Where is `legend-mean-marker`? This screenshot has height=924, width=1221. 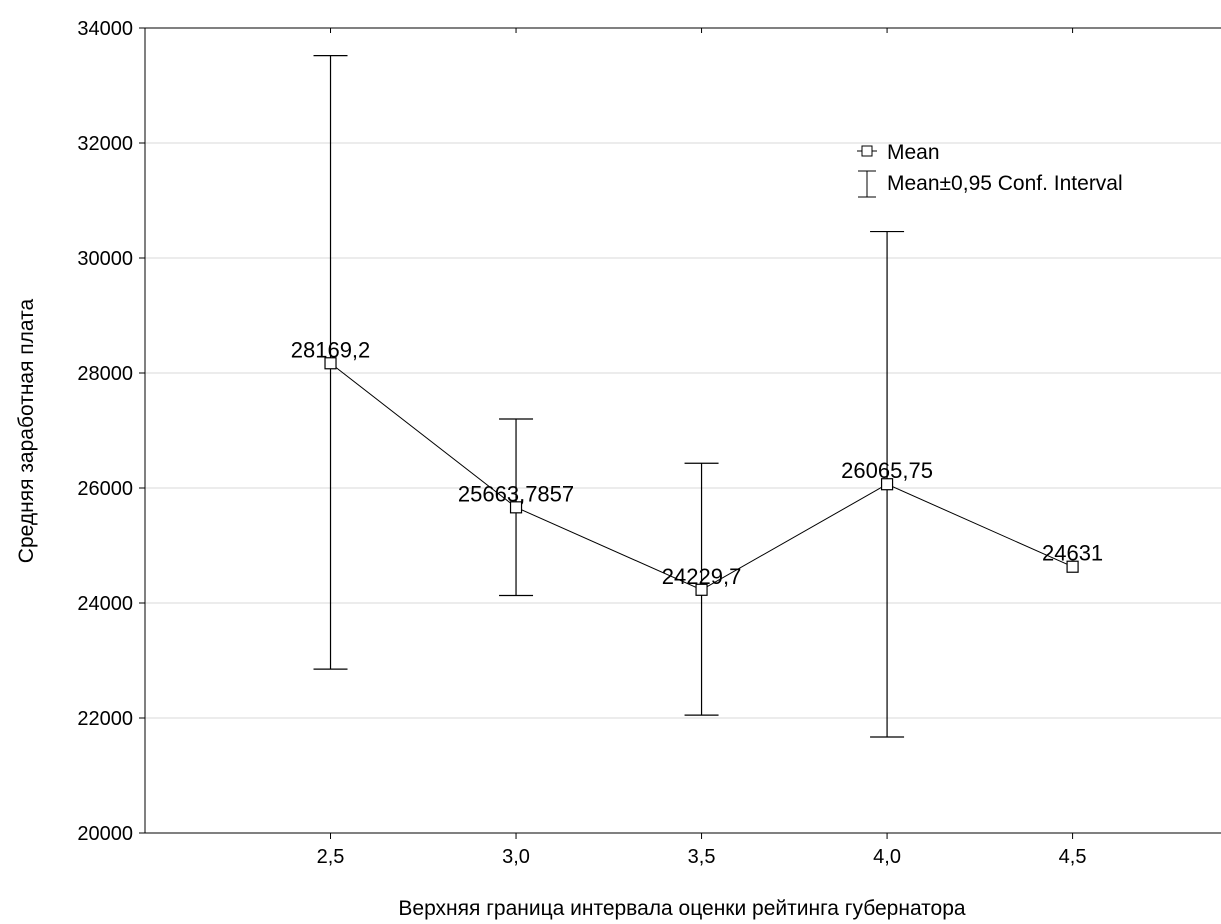
legend-mean-marker is located at coordinates (867, 151).